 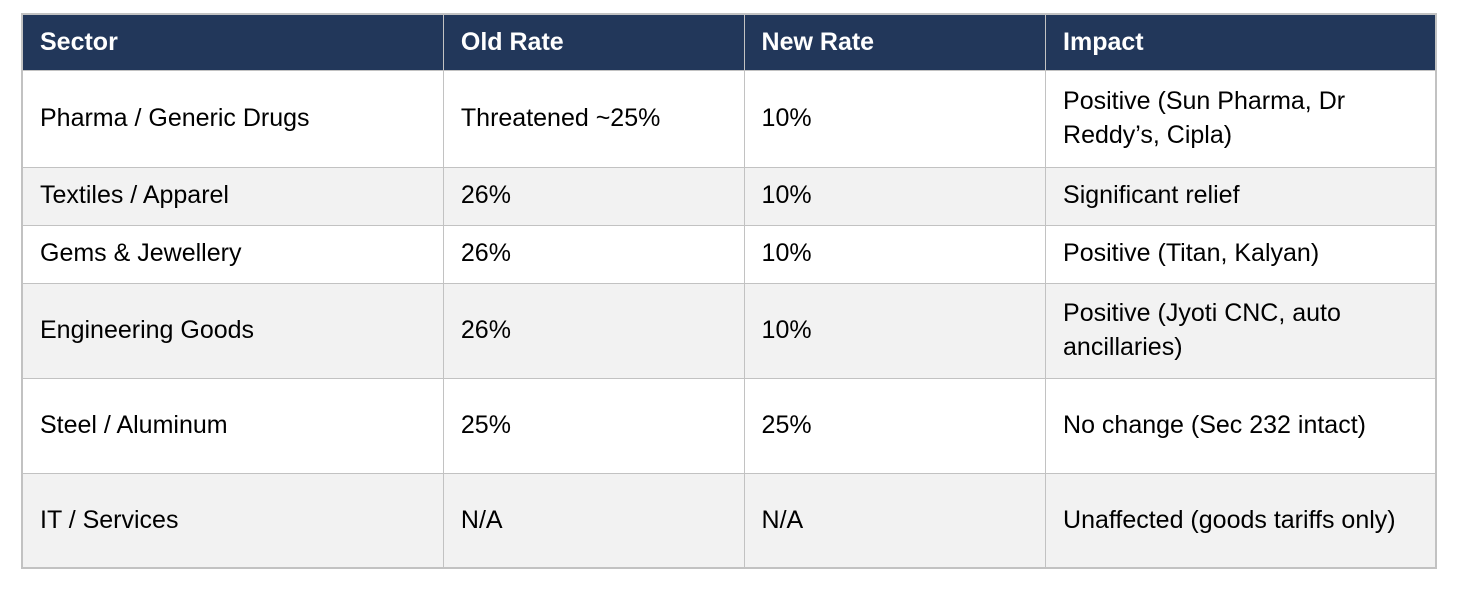 What do you see at coordinates (232, 42) in the screenshot?
I see `column-header-sector: Sector` at bounding box center [232, 42].